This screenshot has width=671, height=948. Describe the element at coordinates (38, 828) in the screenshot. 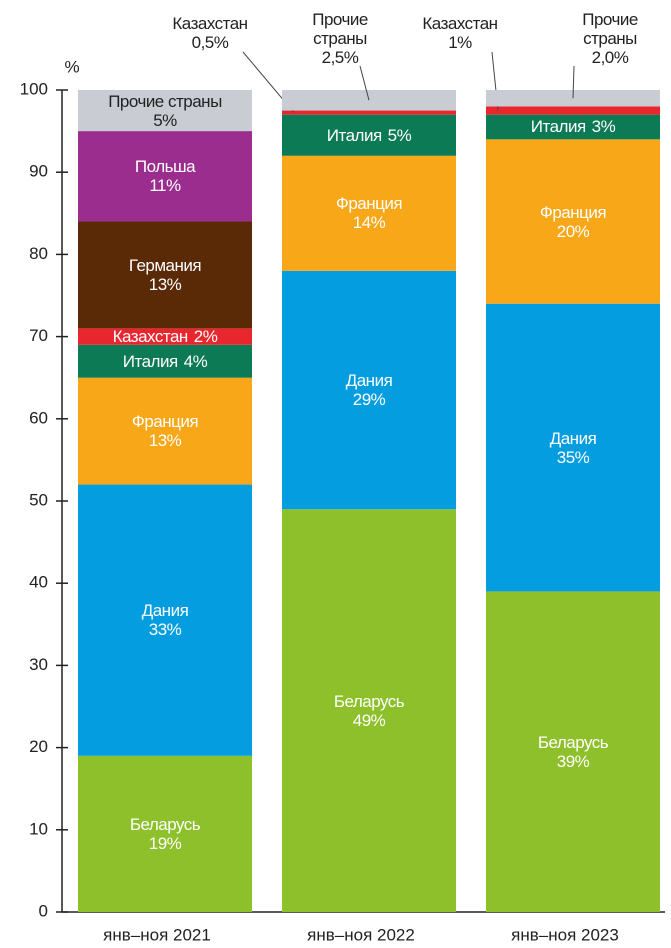

I see `y-tick-label: 10` at that location.